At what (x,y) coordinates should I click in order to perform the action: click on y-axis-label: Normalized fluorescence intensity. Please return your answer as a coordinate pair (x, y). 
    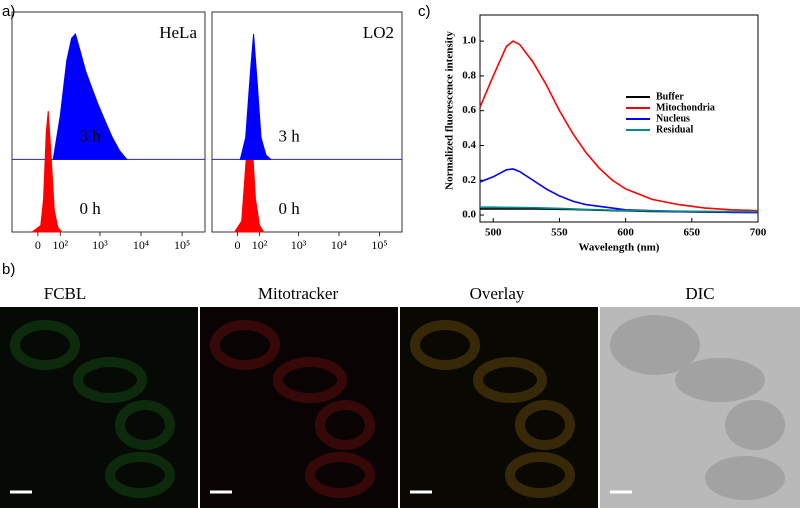
    Looking at the image, I should click on (450, 110).